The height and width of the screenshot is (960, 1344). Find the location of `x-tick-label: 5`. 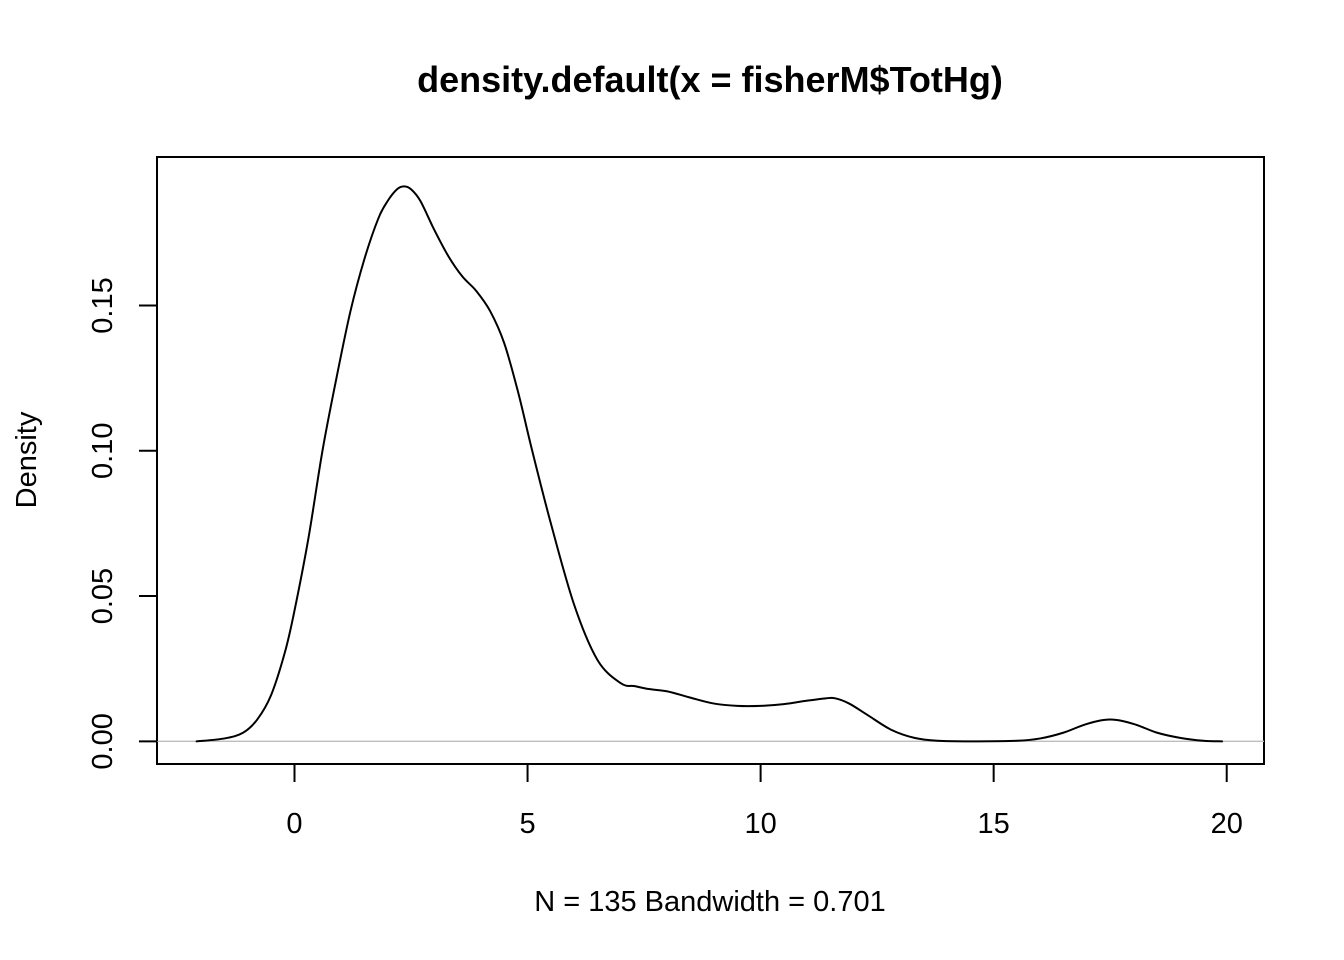

x-tick-label: 5 is located at coordinates (527, 824).